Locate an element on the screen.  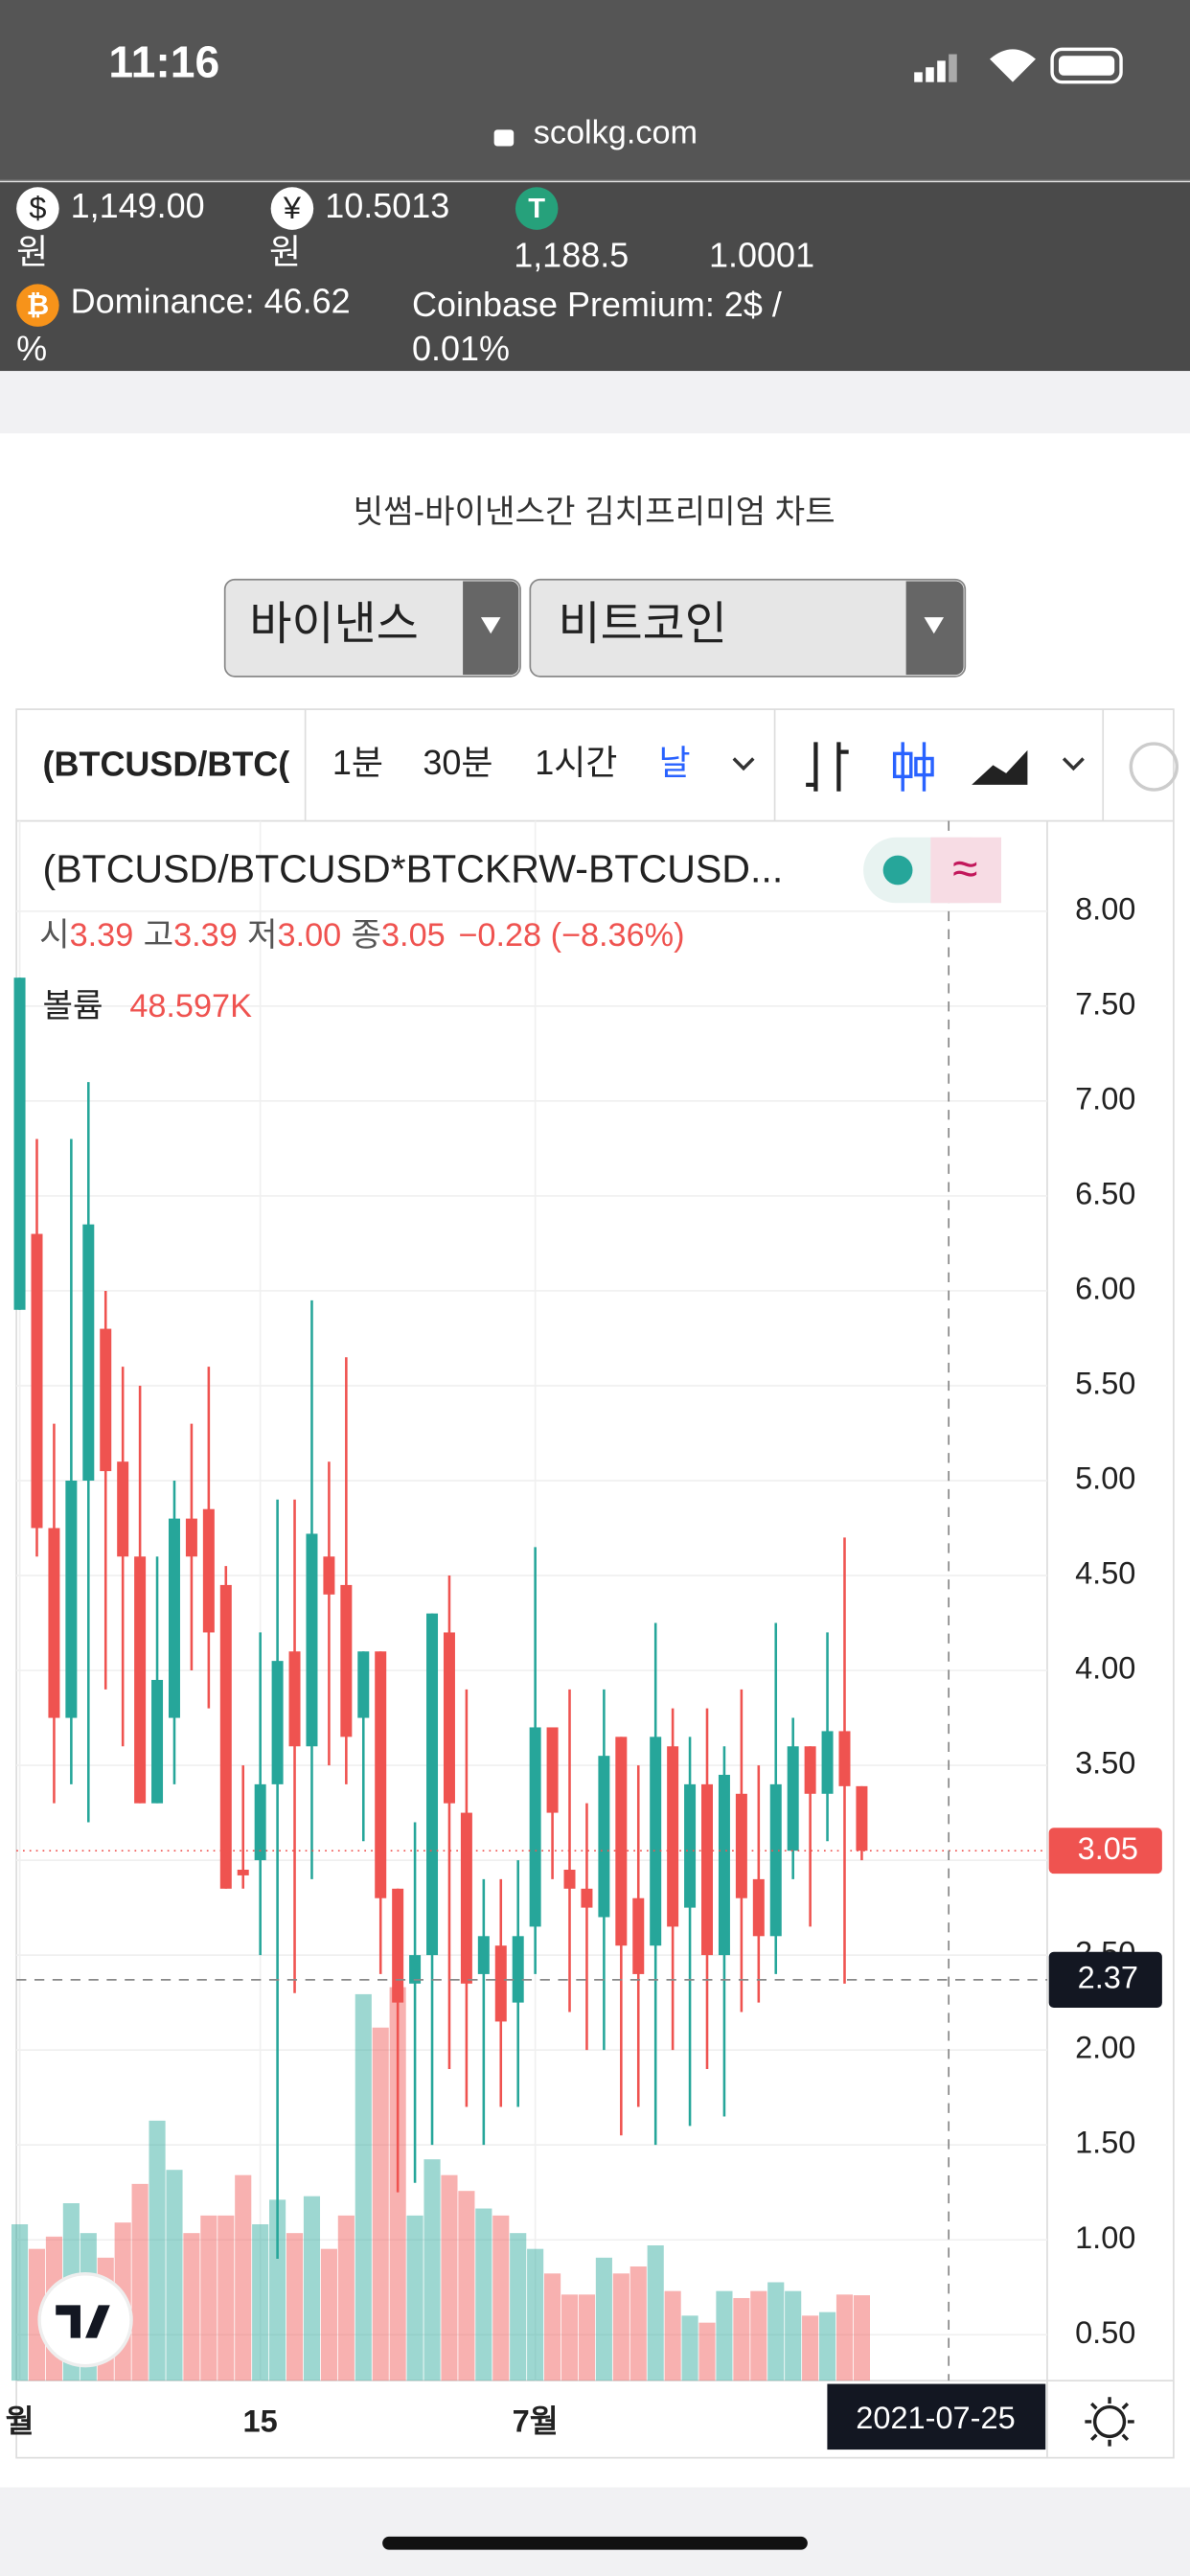
last-price-box is located at coordinates (1105, 1851).